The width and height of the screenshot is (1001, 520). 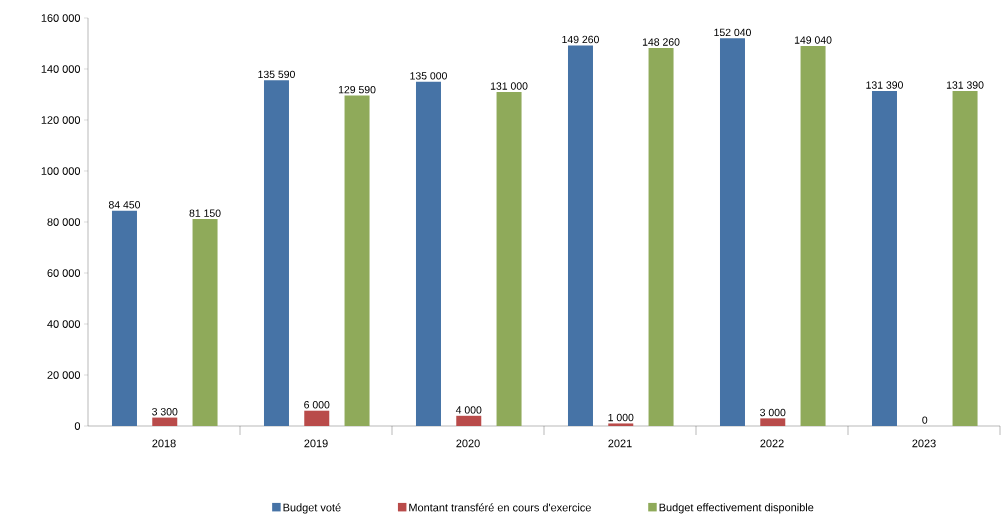 I want to click on legend-label: Budget voté, so click(x=312, y=508).